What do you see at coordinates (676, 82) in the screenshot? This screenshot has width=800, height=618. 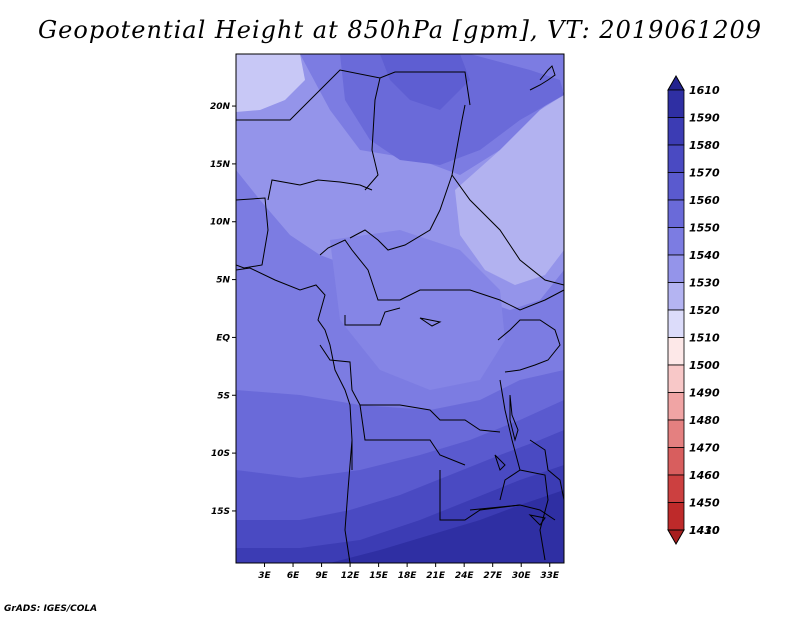 I see `colorbar-top-arrow` at bounding box center [676, 82].